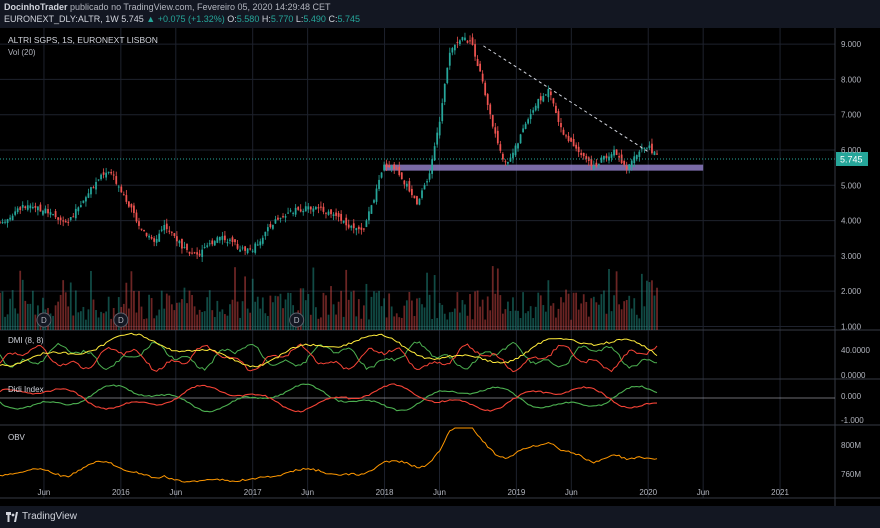 The height and width of the screenshot is (528, 880). What do you see at coordinates (329, 398) in the screenshot?
I see `didi-slow-line` at bounding box center [329, 398].